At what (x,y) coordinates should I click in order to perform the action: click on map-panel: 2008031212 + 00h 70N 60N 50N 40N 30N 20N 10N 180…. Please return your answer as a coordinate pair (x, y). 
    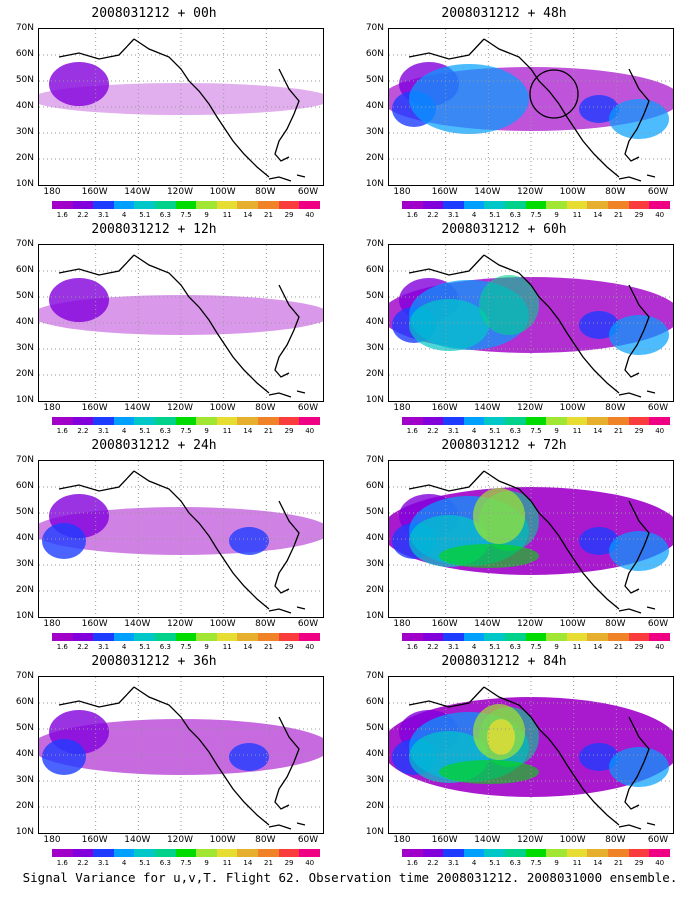
    Looking at the image, I should click on (164, 112).